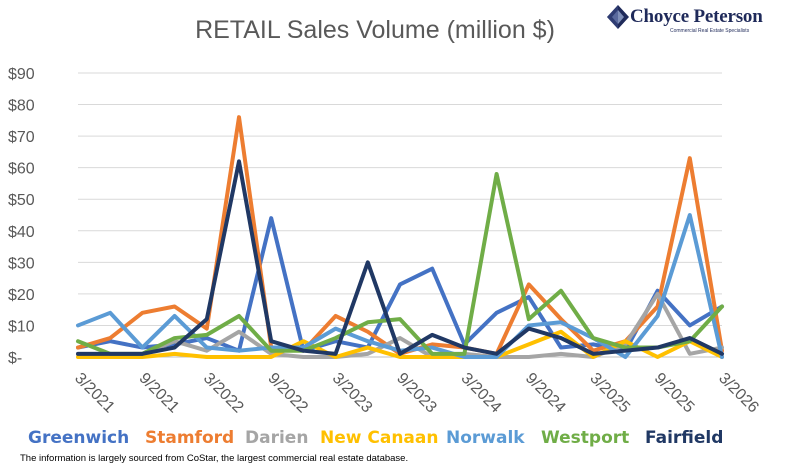 This screenshot has width=792, height=470. What do you see at coordinates (223, 393) in the screenshot?
I see `x-tick-label: 3/2022` at bounding box center [223, 393].